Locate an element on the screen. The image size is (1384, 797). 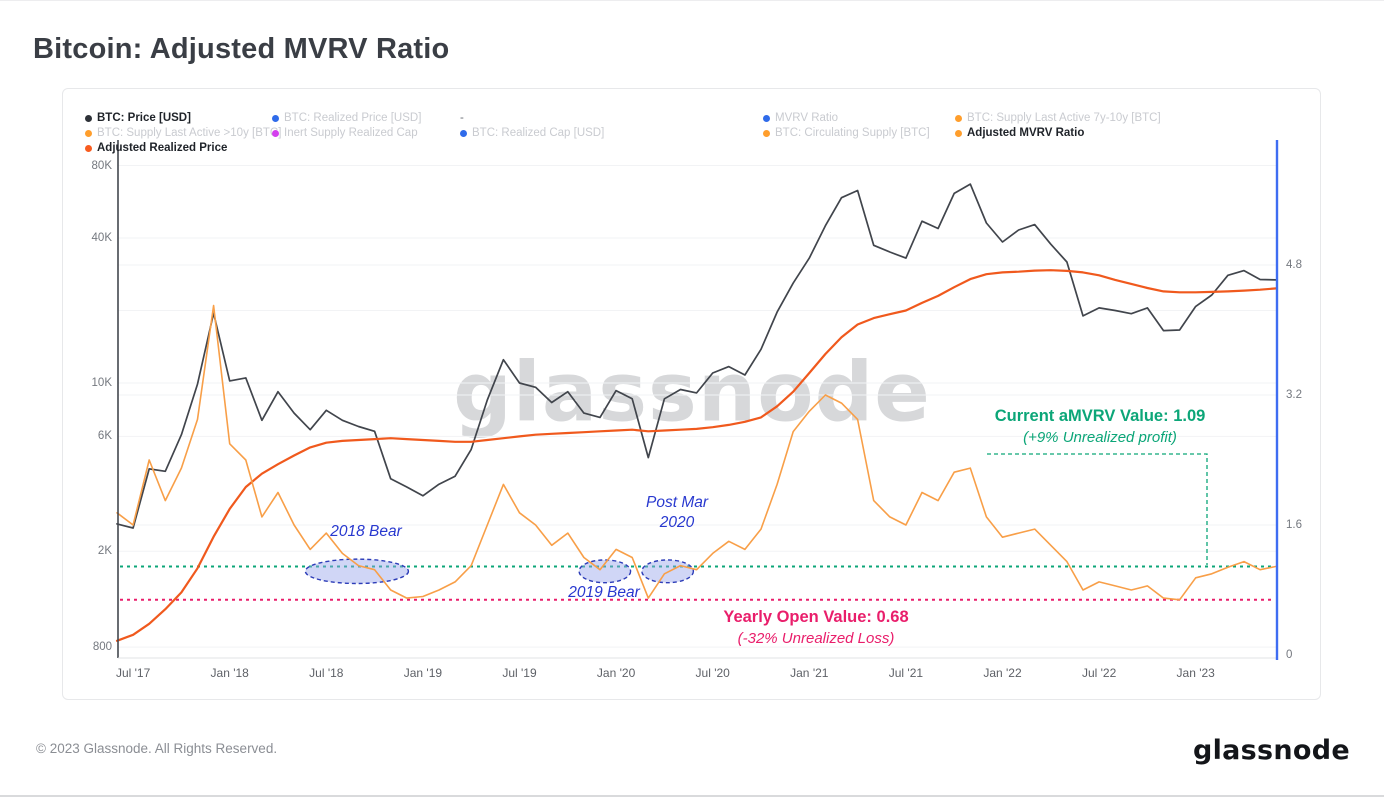
yearly-open-value-label: Yearly Open Value: 0.68 is located at coordinates (816, 617).